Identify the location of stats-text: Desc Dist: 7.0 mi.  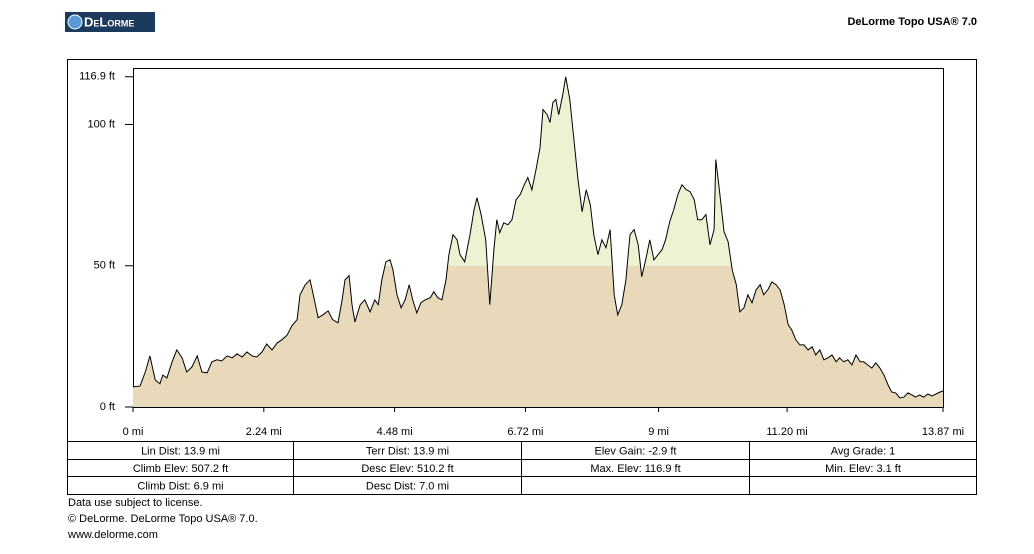
(407, 486).